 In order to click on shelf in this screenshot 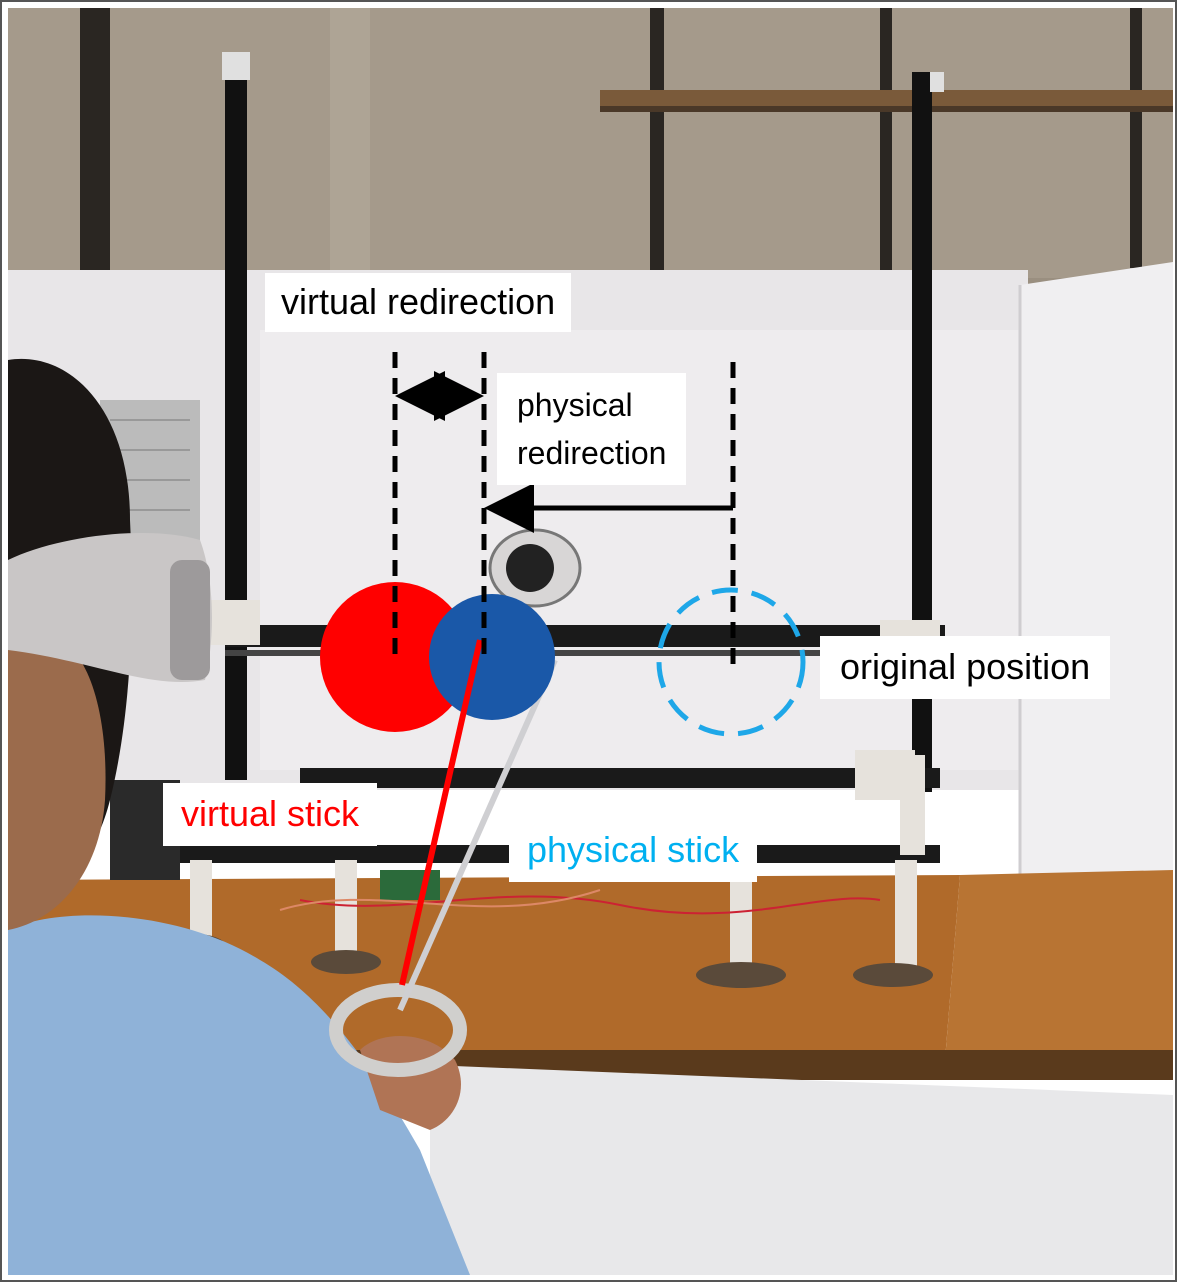, I will do `click(886, 98)`.